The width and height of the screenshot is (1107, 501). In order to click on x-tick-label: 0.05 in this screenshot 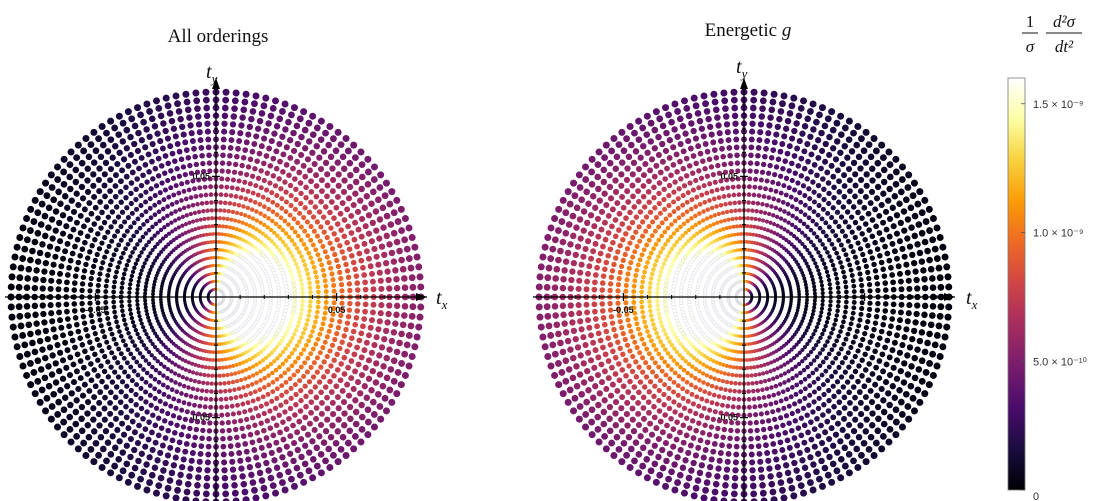, I will do `click(337, 310)`.